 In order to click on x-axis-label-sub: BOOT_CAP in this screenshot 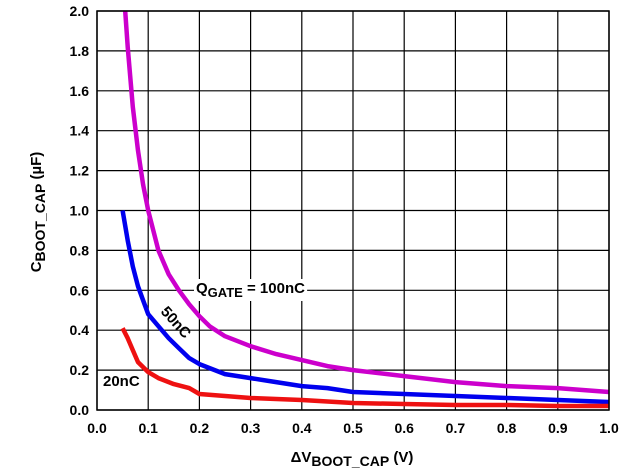, I will do `click(350, 460)`.